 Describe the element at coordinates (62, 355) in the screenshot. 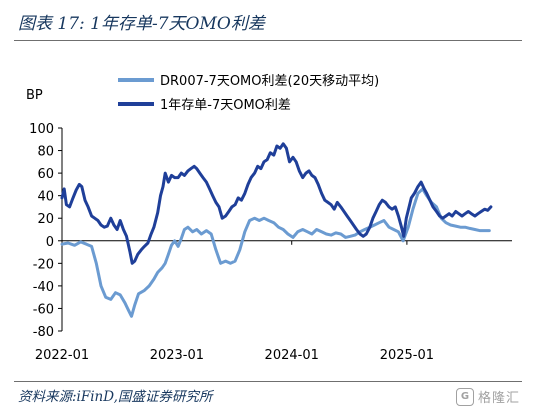

I see `x-tick-label: 2022-01` at that location.